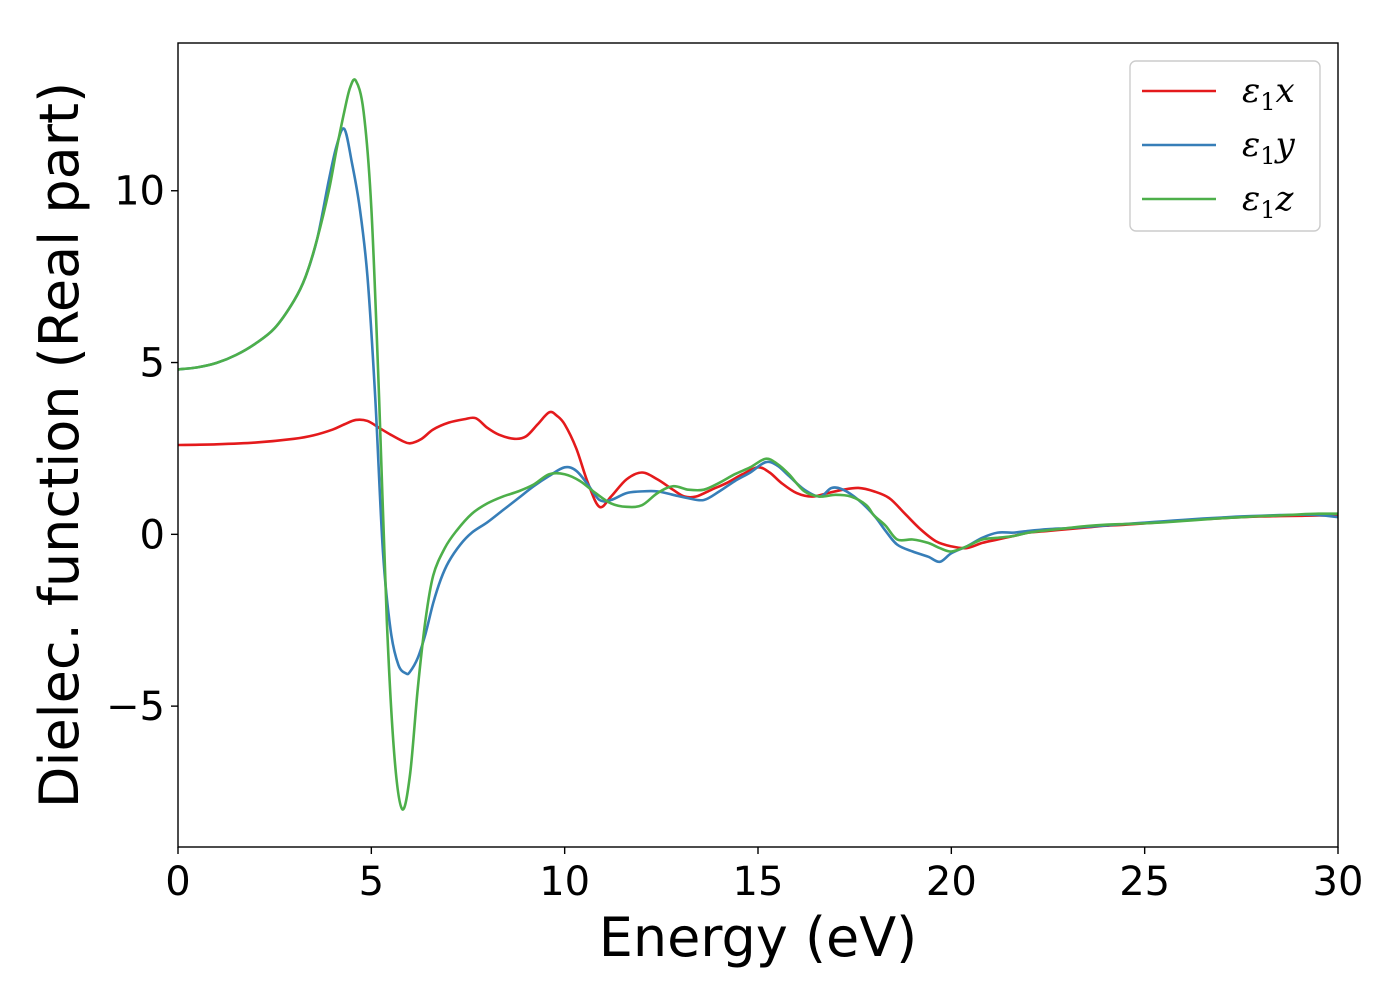 The height and width of the screenshot is (1000, 1400). Describe the element at coordinates (177, 882) in the screenshot. I see `x-tick-label: 0` at that location.